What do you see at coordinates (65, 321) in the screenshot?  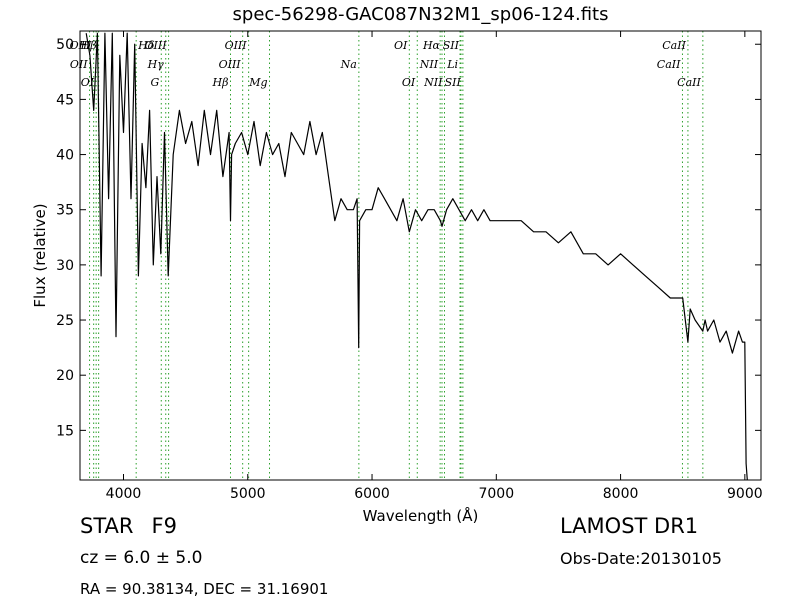 I see `y-tick-label-25: 25` at bounding box center [65, 321].